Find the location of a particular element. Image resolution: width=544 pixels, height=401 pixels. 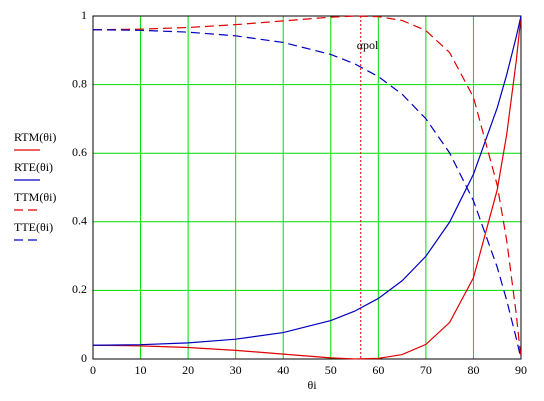

annotation-label: αpol is located at coordinates (368, 45).